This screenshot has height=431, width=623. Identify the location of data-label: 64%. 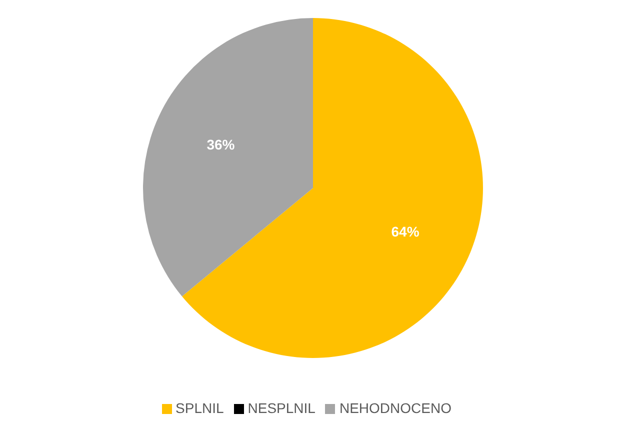
(405, 231).